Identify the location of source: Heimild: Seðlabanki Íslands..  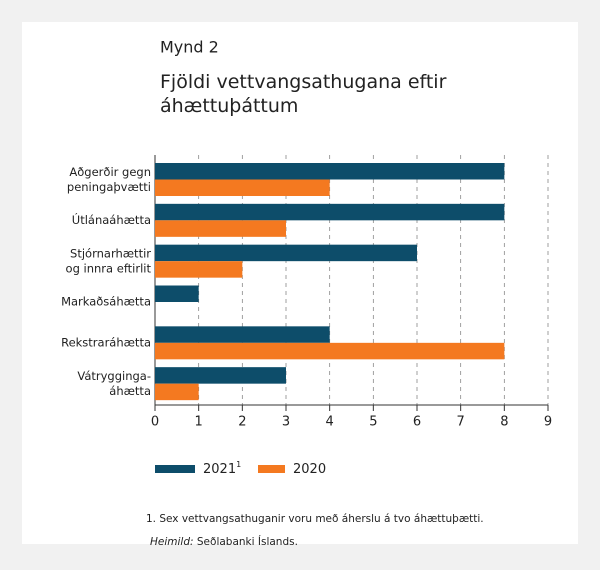
(224, 541).